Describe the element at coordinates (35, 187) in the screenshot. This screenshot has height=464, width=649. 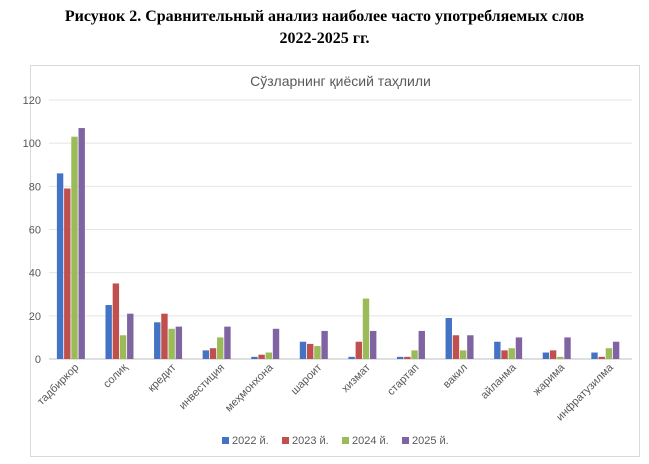
I see `y-tick-label: 80` at that location.